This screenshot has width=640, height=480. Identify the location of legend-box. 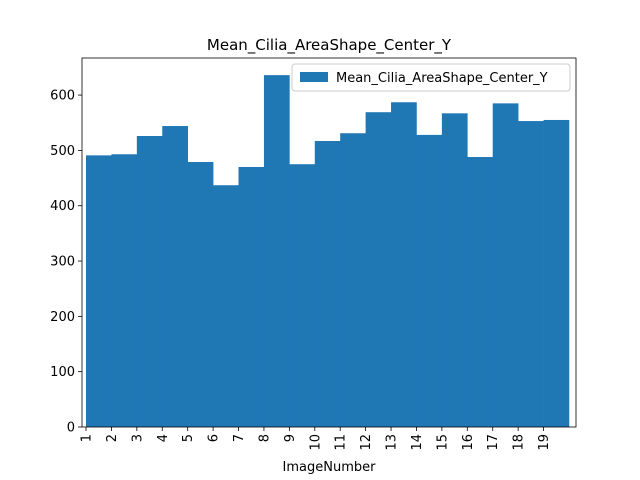
(431, 77).